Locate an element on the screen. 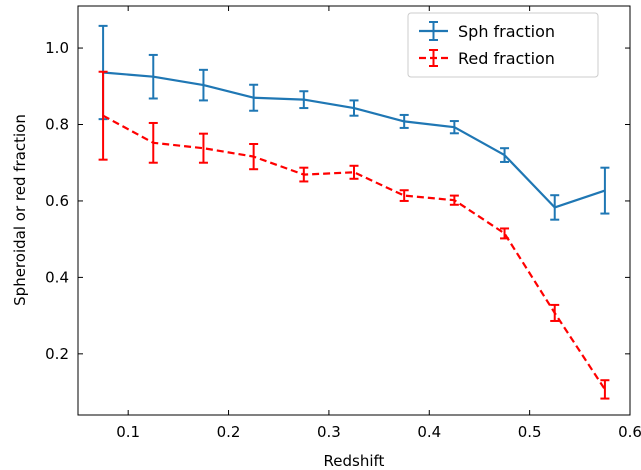 Image resolution: width=641 pixels, height=470 pixels. legend-box is located at coordinates (503, 45).